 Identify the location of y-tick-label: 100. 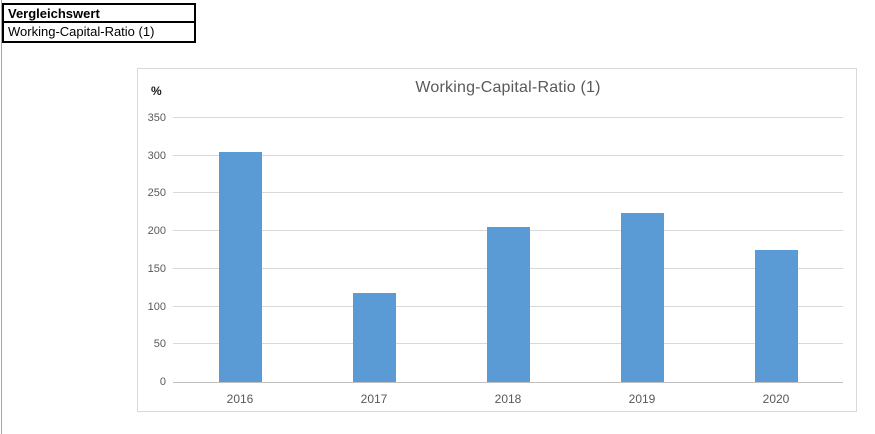
(156, 306).